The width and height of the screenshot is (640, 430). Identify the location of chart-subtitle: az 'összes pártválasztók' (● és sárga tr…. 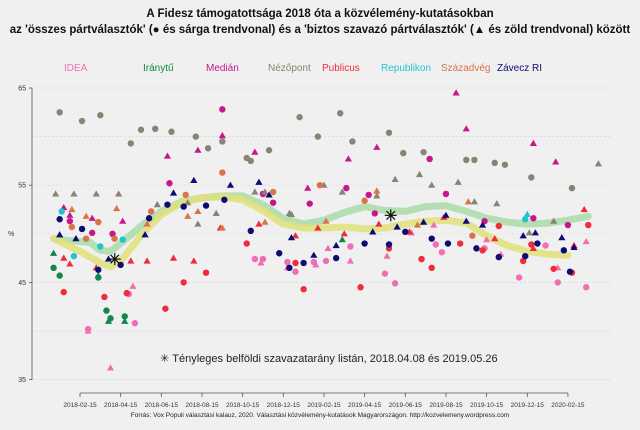
(320, 30).